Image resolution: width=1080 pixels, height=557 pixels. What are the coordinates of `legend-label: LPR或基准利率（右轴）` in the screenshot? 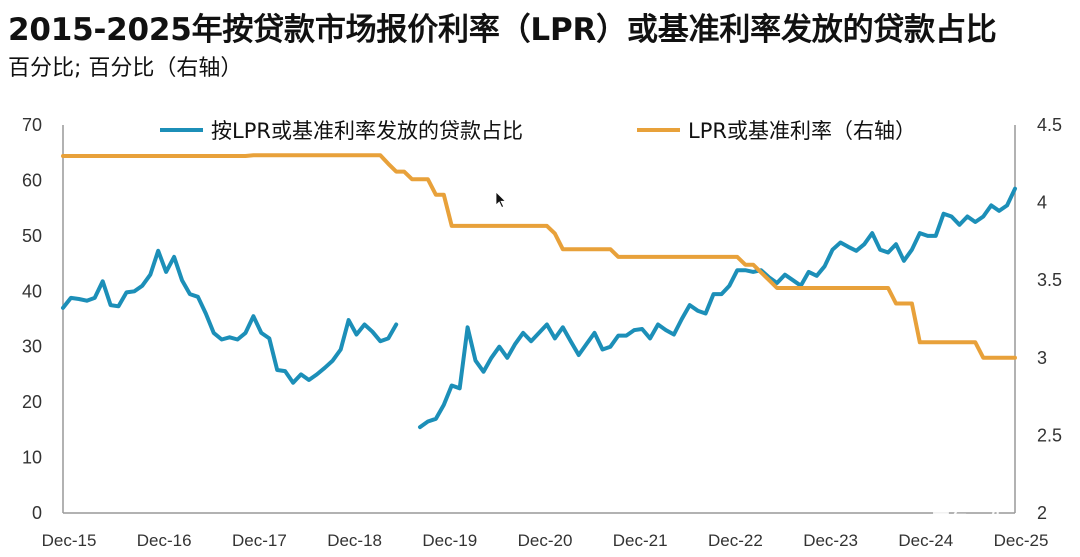 It's located at (802, 131).